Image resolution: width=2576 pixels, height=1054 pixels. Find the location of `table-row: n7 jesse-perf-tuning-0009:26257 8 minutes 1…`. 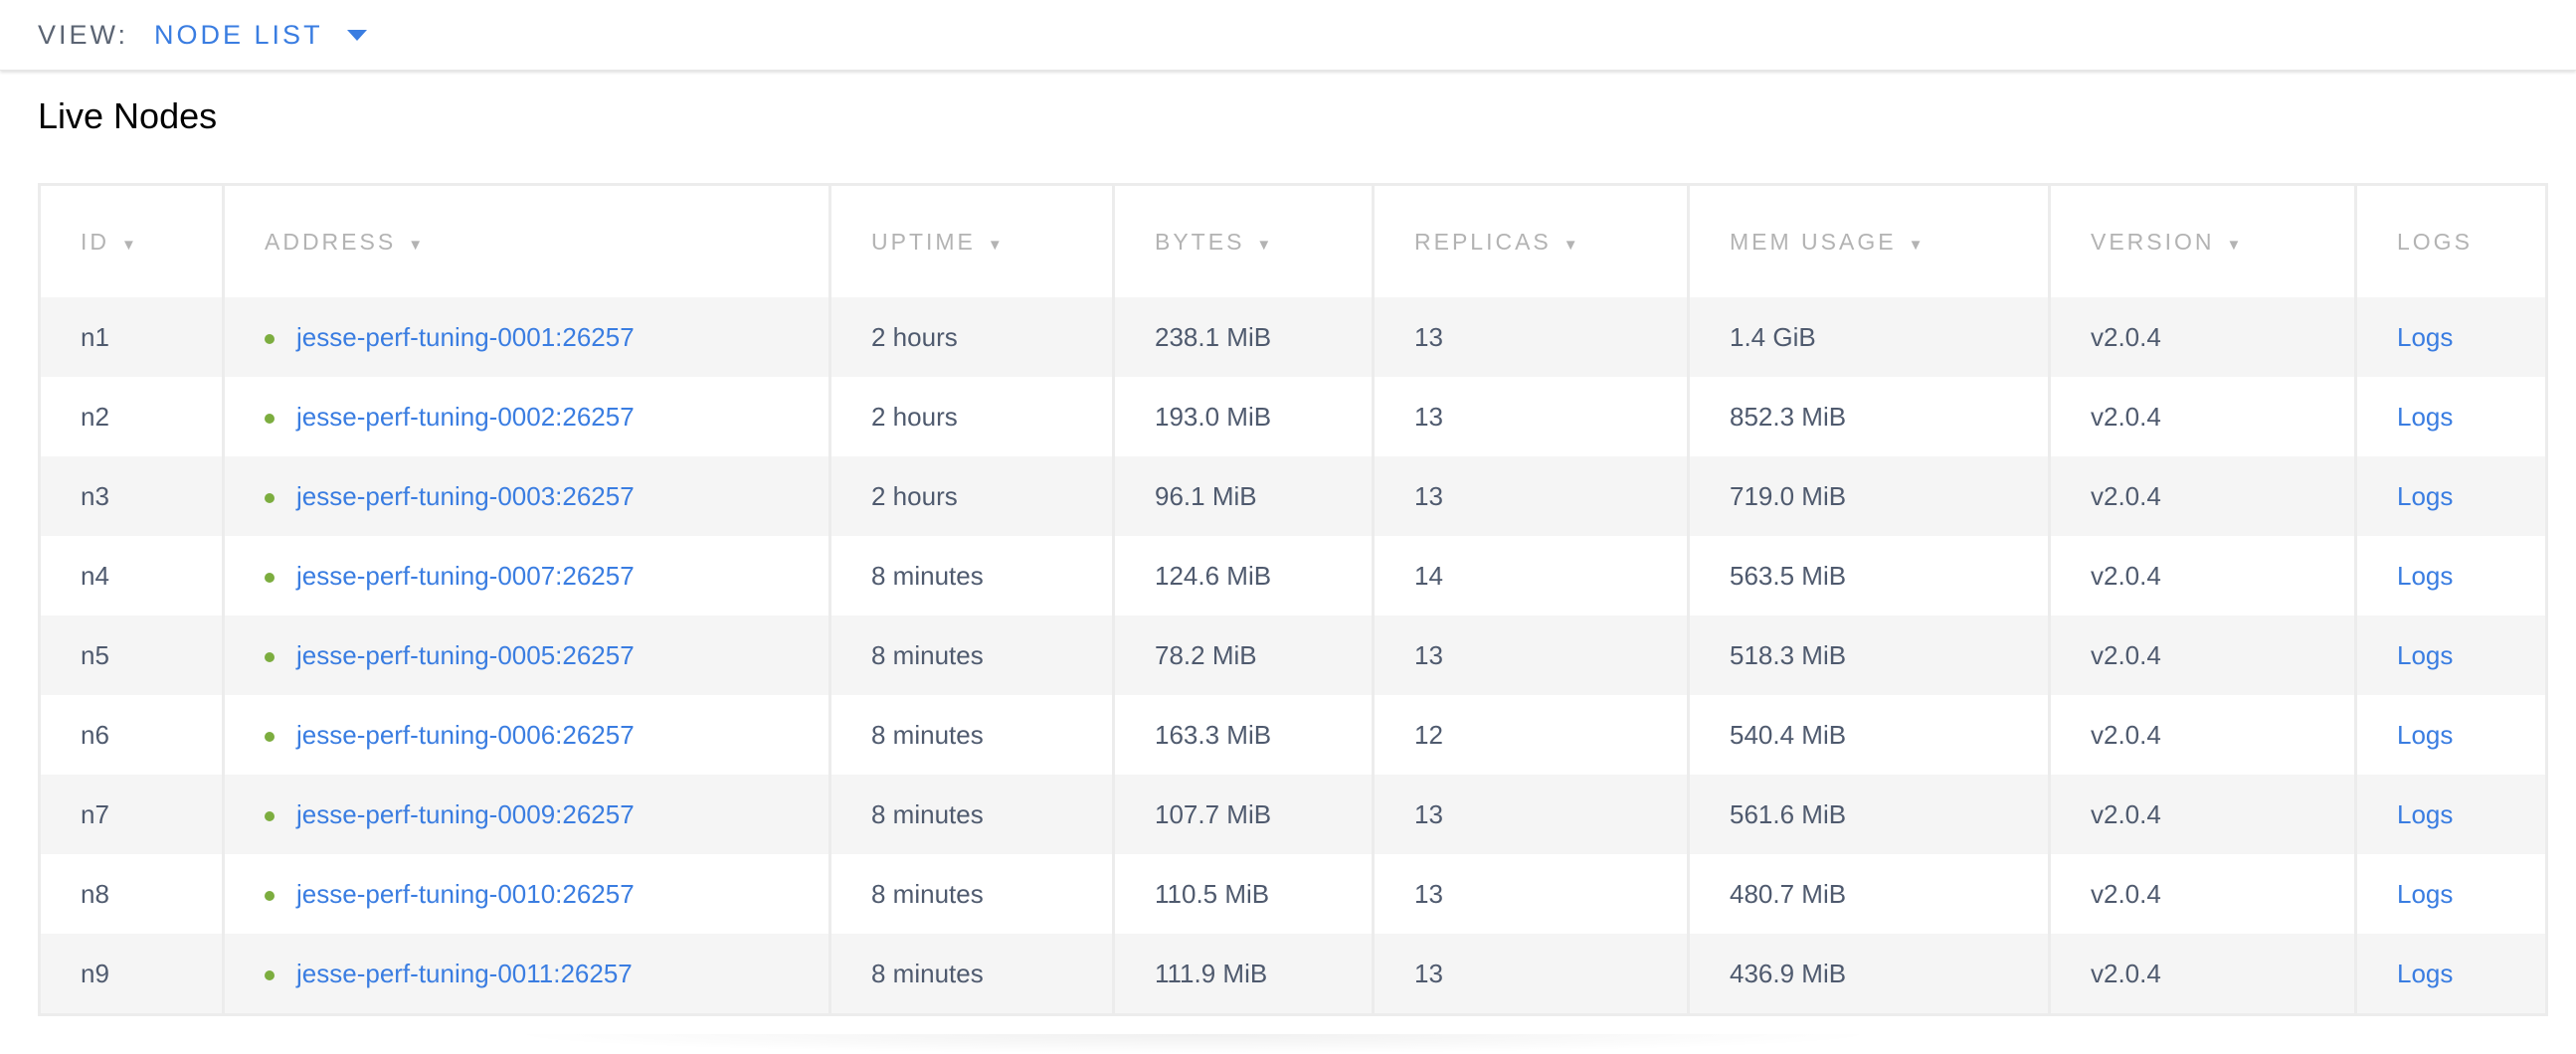

table-row: n7 jesse-perf-tuning-0009:26257 8 minutes 1… is located at coordinates (1292, 814).